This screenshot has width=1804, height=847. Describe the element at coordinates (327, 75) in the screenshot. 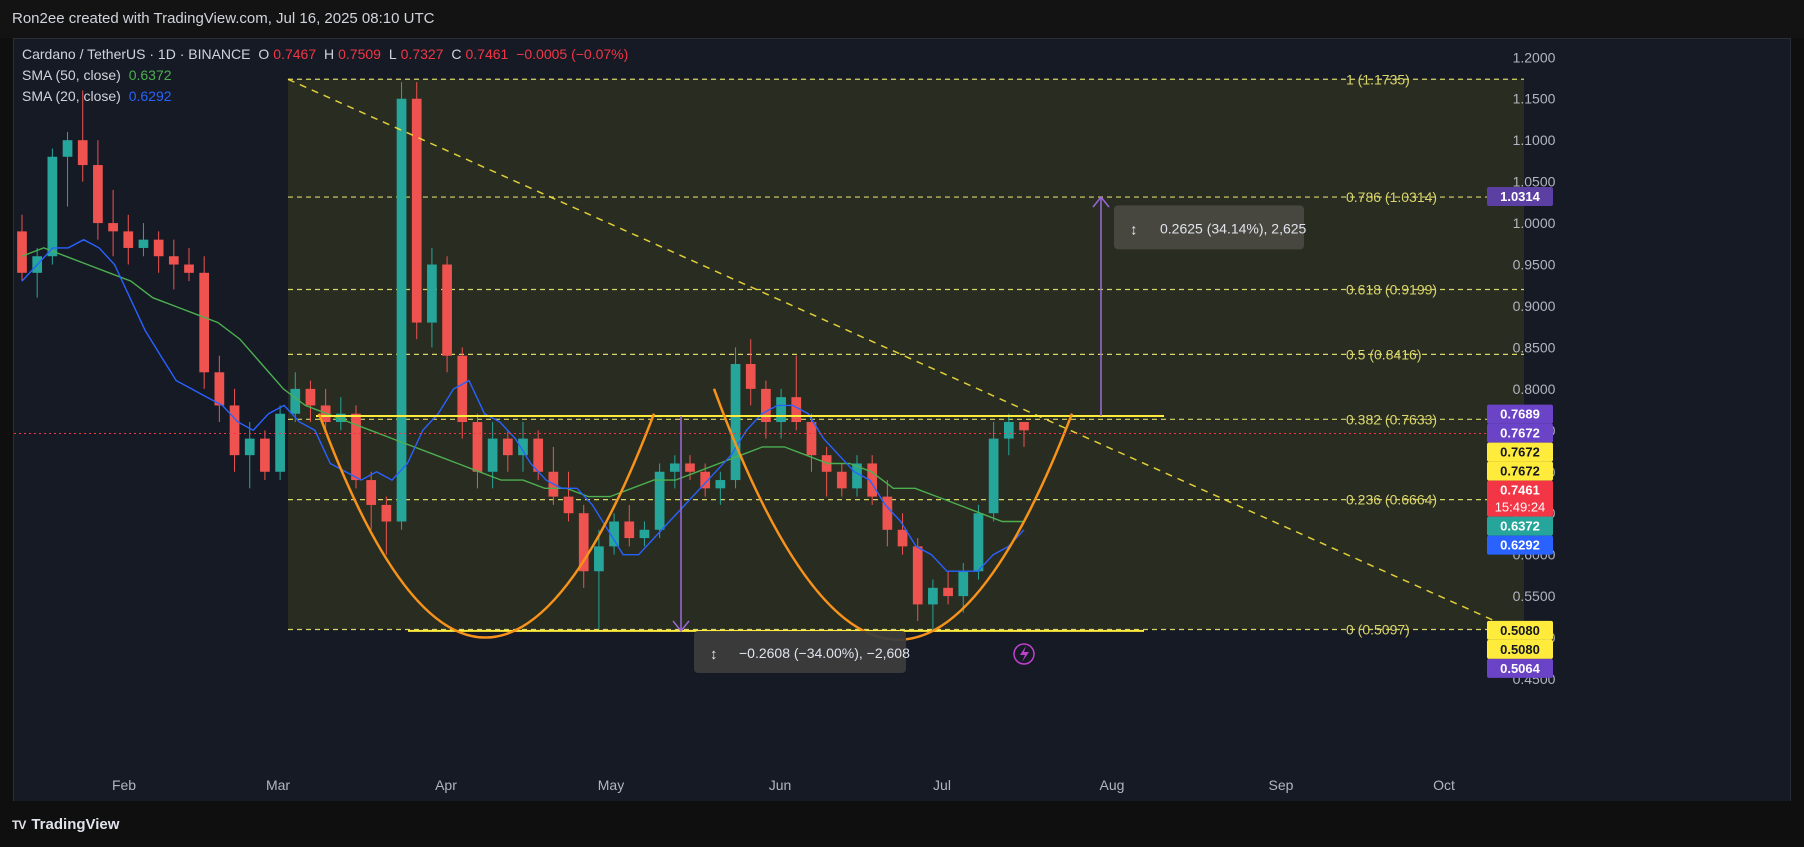

I see `sma50-row: SMA (50, close) 0.6372` at that location.